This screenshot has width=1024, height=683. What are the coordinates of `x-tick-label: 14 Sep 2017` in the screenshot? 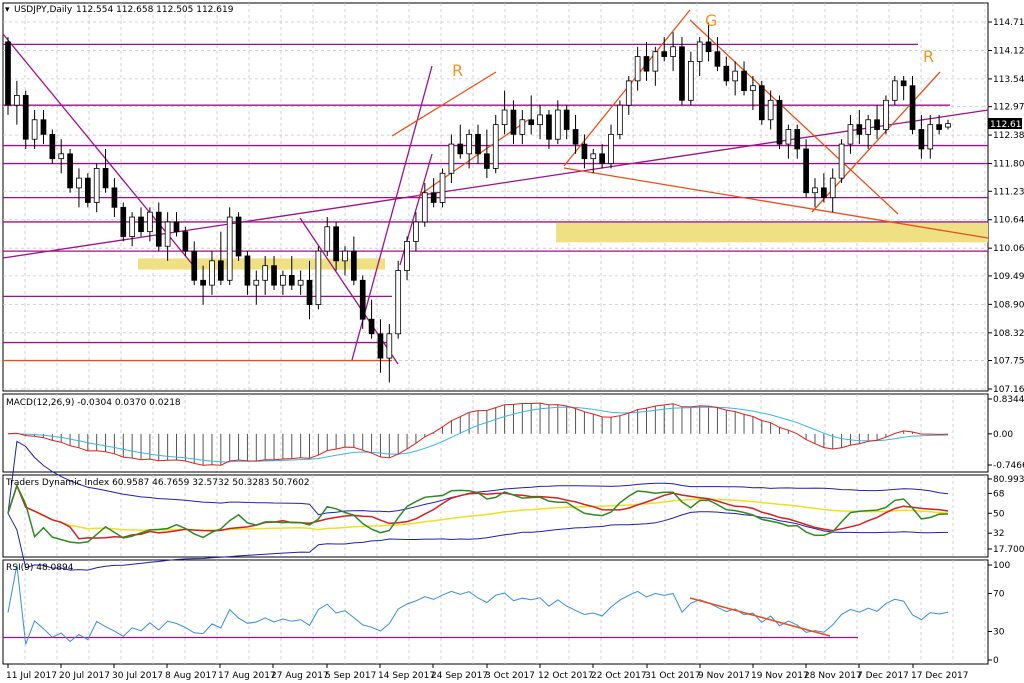 It's located at (406, 676).